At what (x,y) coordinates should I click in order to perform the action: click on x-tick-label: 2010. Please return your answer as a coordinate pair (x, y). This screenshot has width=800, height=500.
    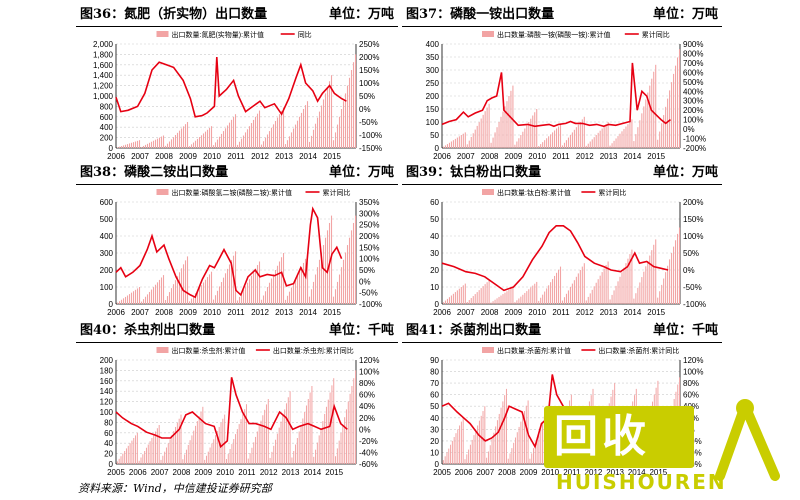
    Looking at the image, I should click on (212, 156).